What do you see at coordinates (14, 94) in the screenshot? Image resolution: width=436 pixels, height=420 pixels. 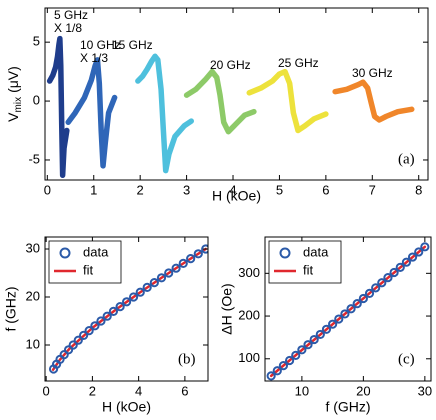 I see `y-axis-label: Vmix (μV)` at bounding box center [14, 94].